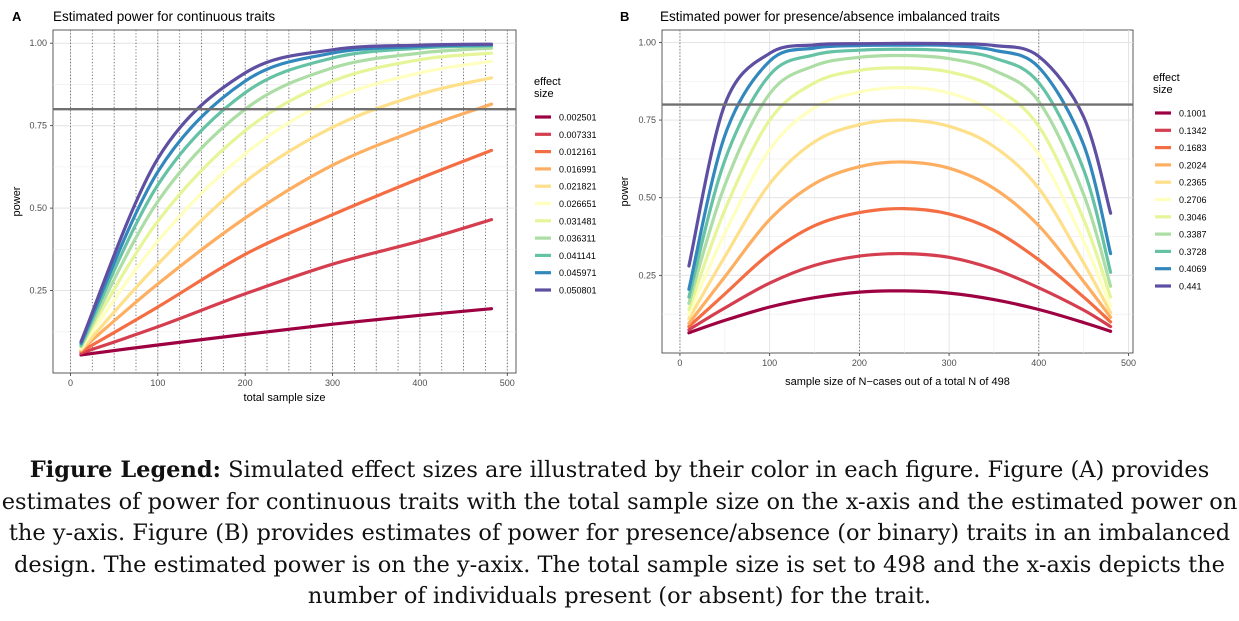 The image size is (1239, 621). What do you see at coordinates (577, 256) in the screenshot?
I see `legend-label: 0.041141` at bounding box center [577, 256].